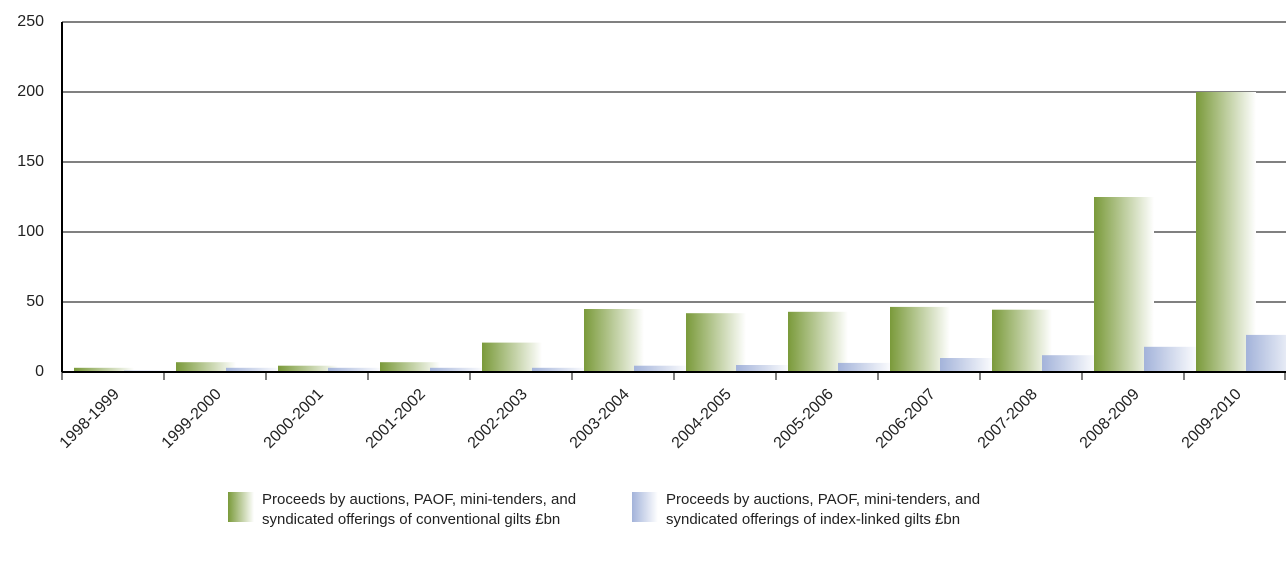 The height and width of the screenshot is (569, 1286). Describe the element at coordinates (30, 161) in the screenshot. I see `y-tick-label: 150` at that location.